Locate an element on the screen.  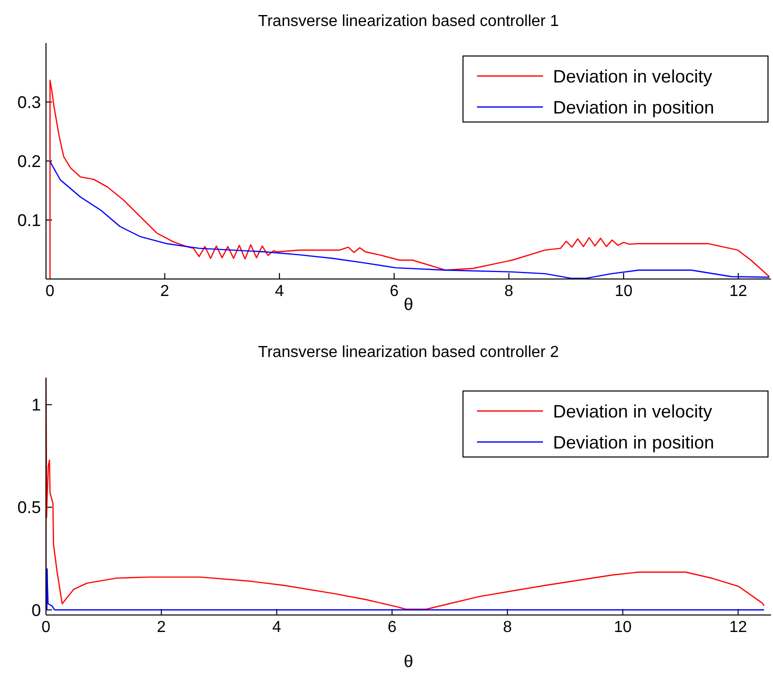
chart-title: Transverse linearization based controller 2 is located at coordinates (409, 352).